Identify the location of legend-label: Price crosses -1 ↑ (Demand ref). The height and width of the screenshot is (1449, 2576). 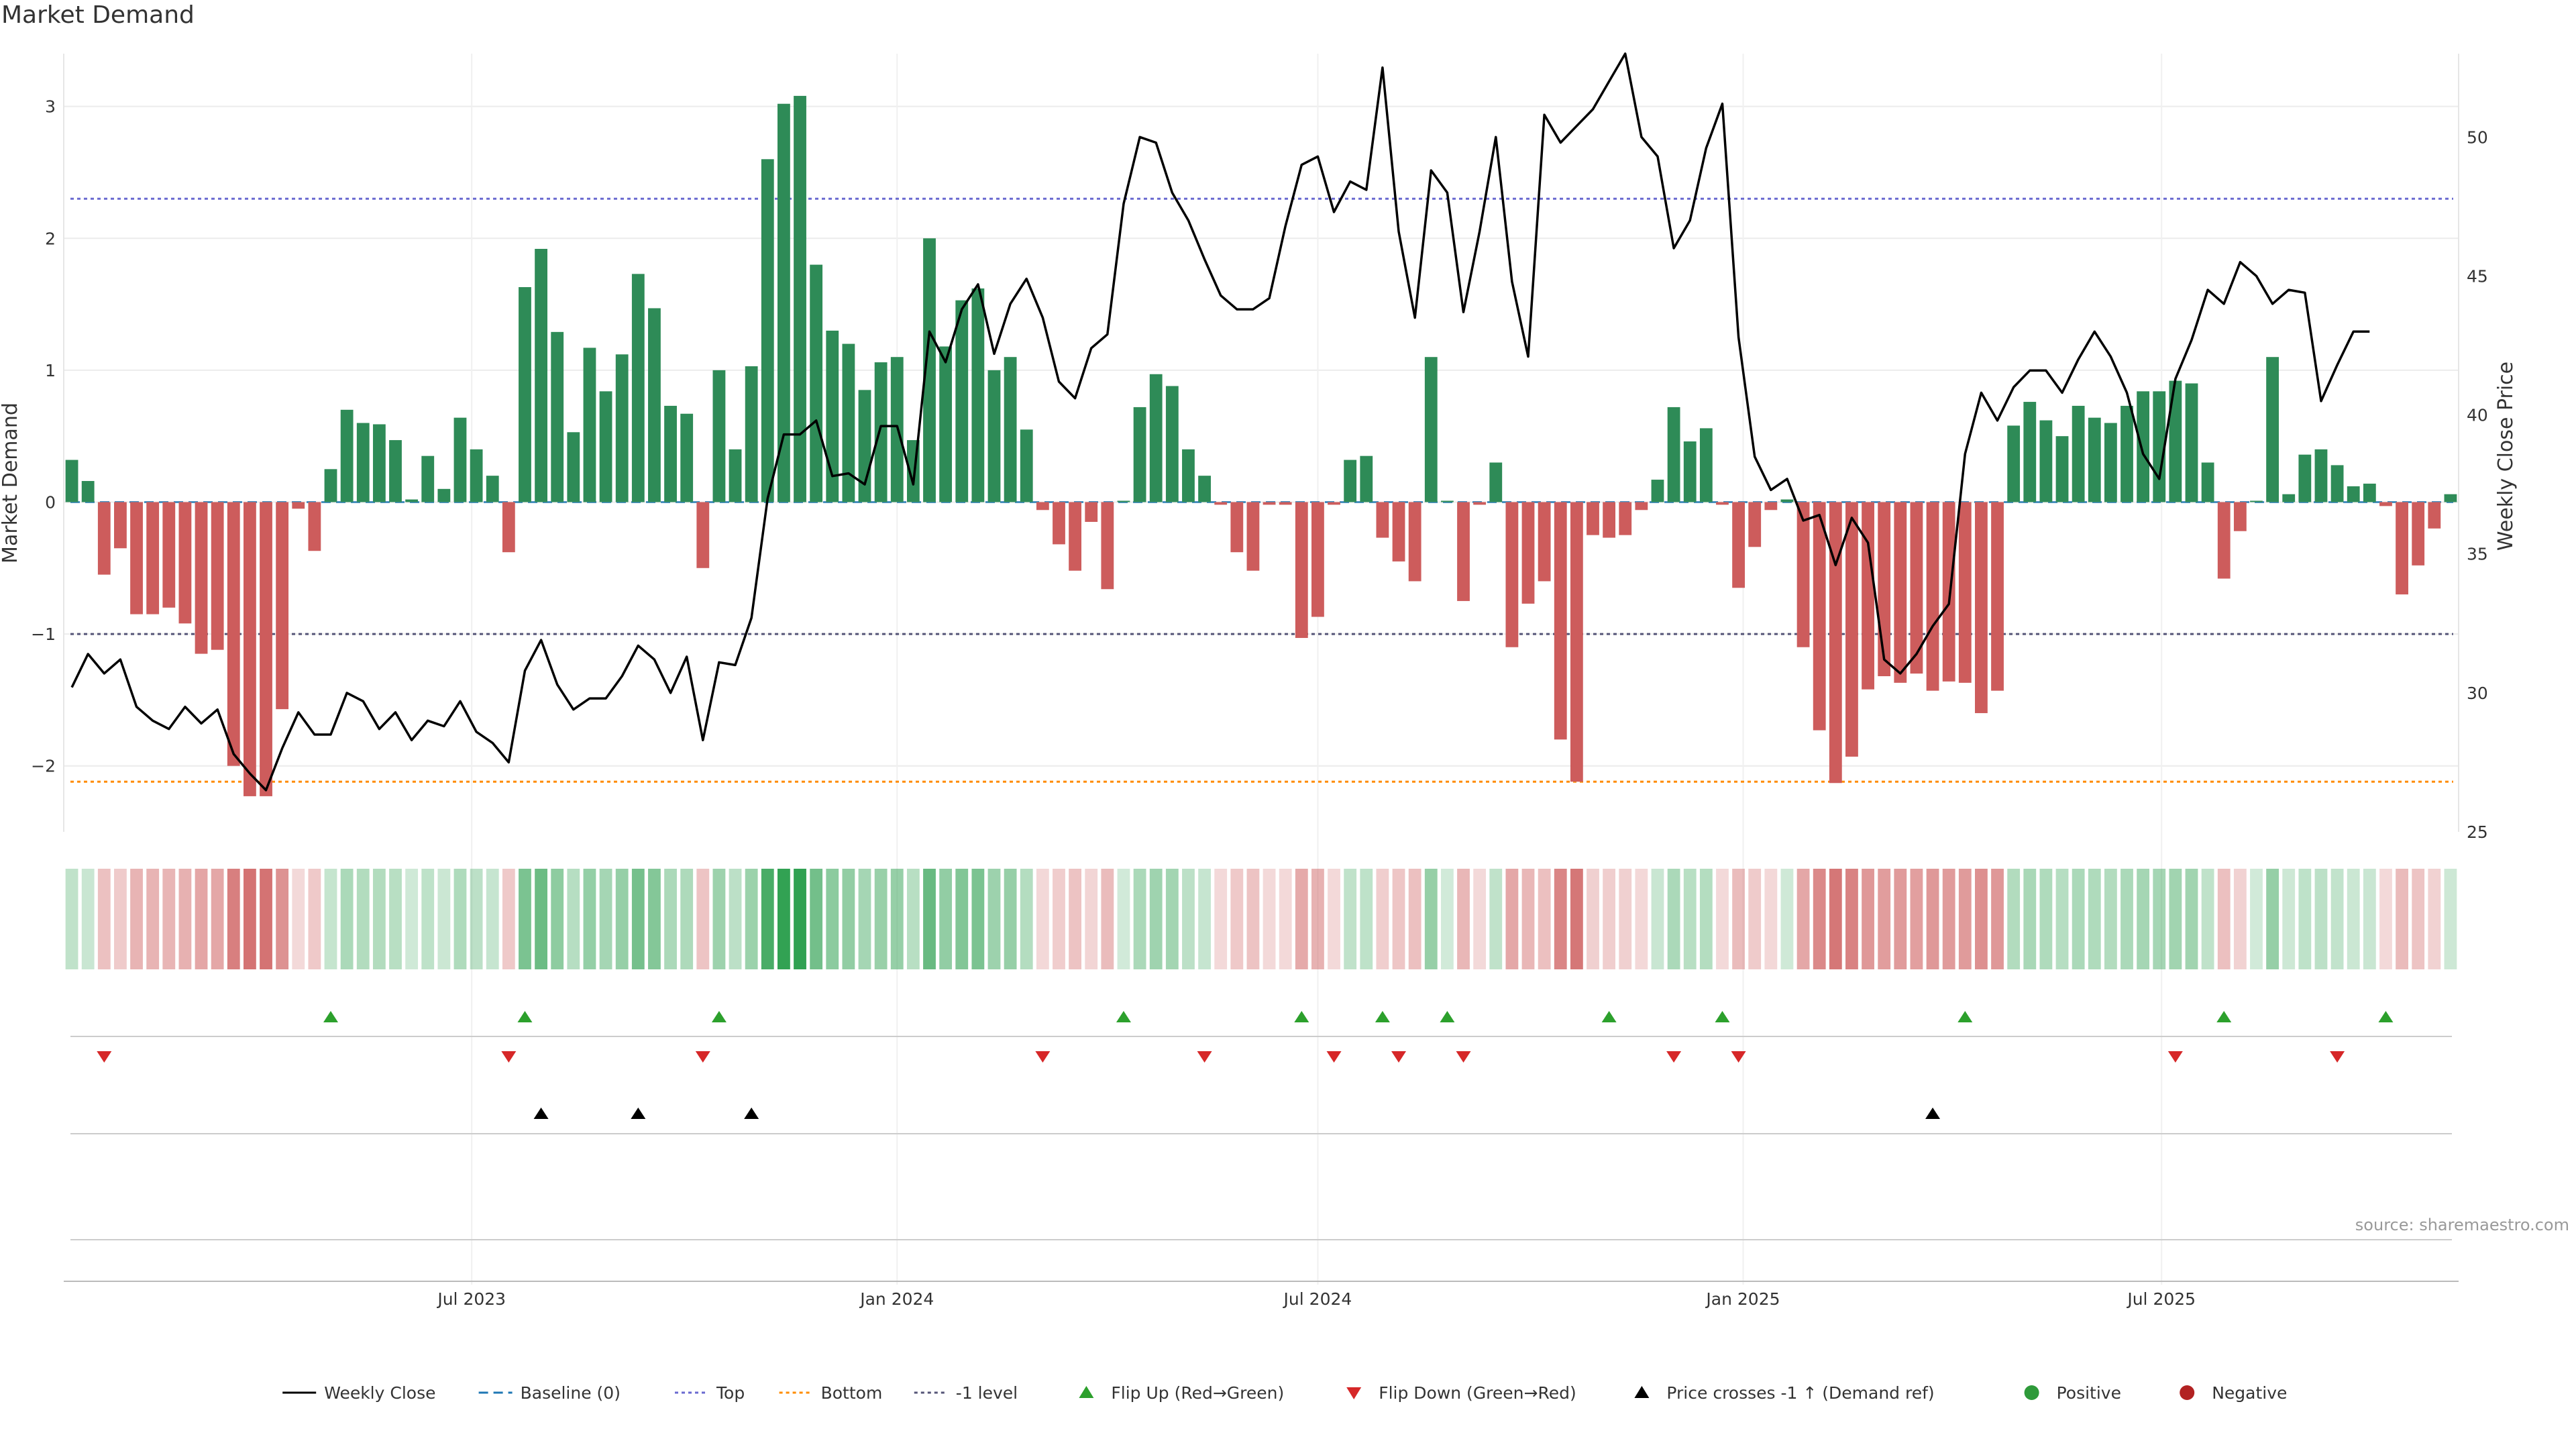
(1800, 1393).